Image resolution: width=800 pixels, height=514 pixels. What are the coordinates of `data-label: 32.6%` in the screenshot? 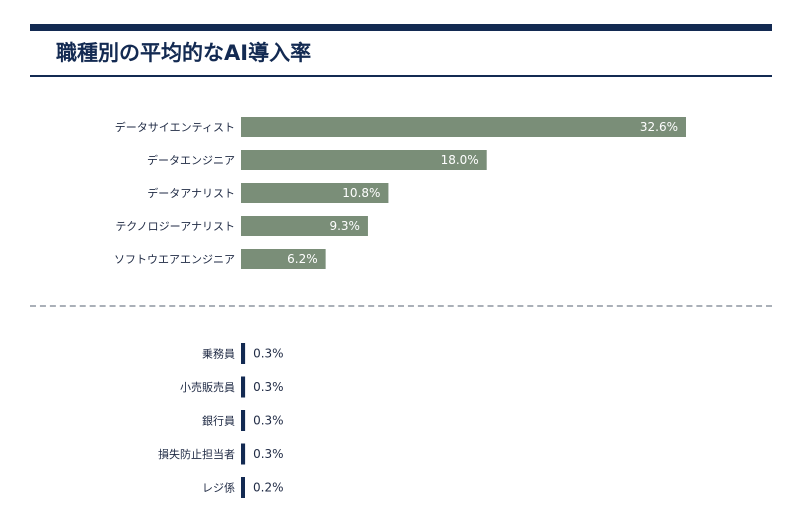 It's located at (659, 127).